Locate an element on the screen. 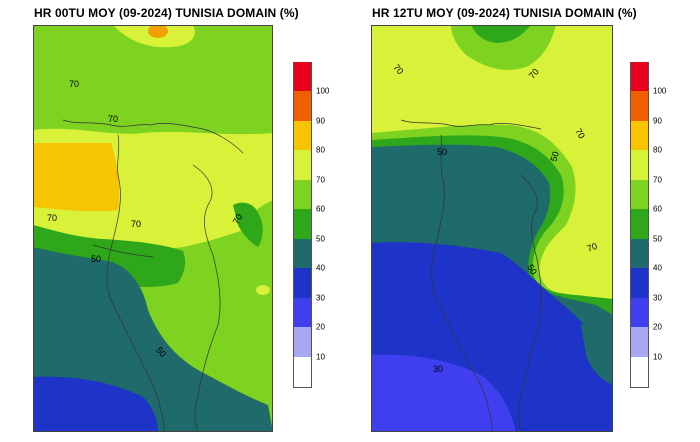 Image resolution: width=700 pixels, height=442 pixels. left-east-darkgreen is located at coordinates (248, 224).